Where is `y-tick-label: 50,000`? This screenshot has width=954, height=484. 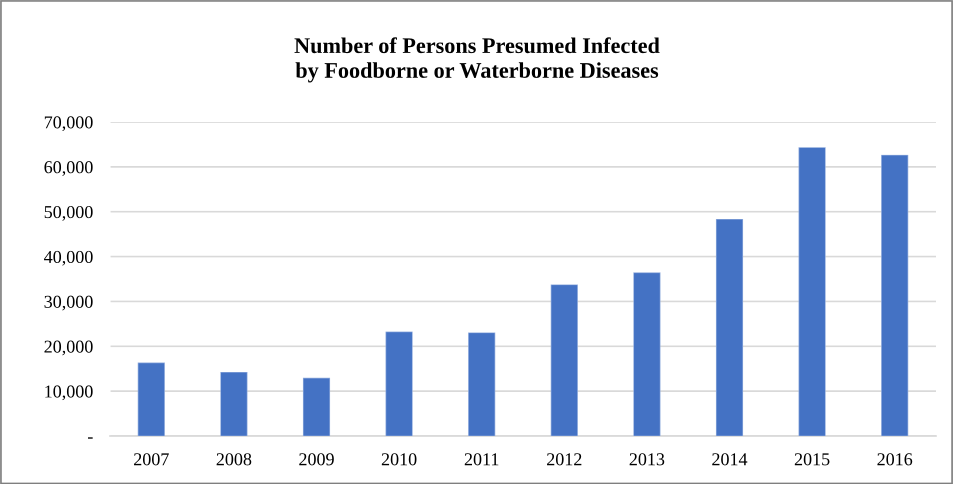
y-tick-label: 50,000 is located at coordinates (68, 213).